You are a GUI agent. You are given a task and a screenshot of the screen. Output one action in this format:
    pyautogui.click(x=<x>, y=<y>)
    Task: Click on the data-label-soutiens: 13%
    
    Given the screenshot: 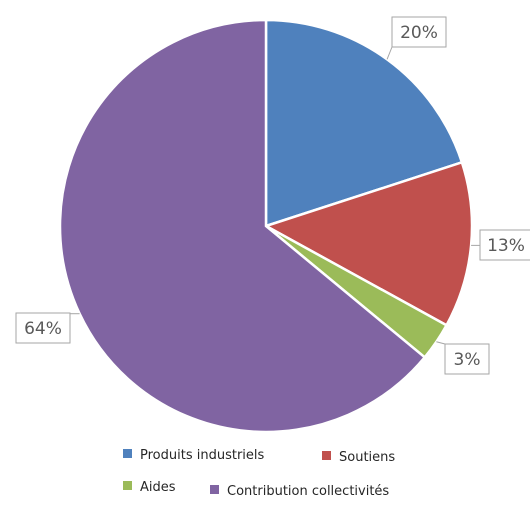 What is the action you would take?
    pyautogui.click(x=506, y=246)
    